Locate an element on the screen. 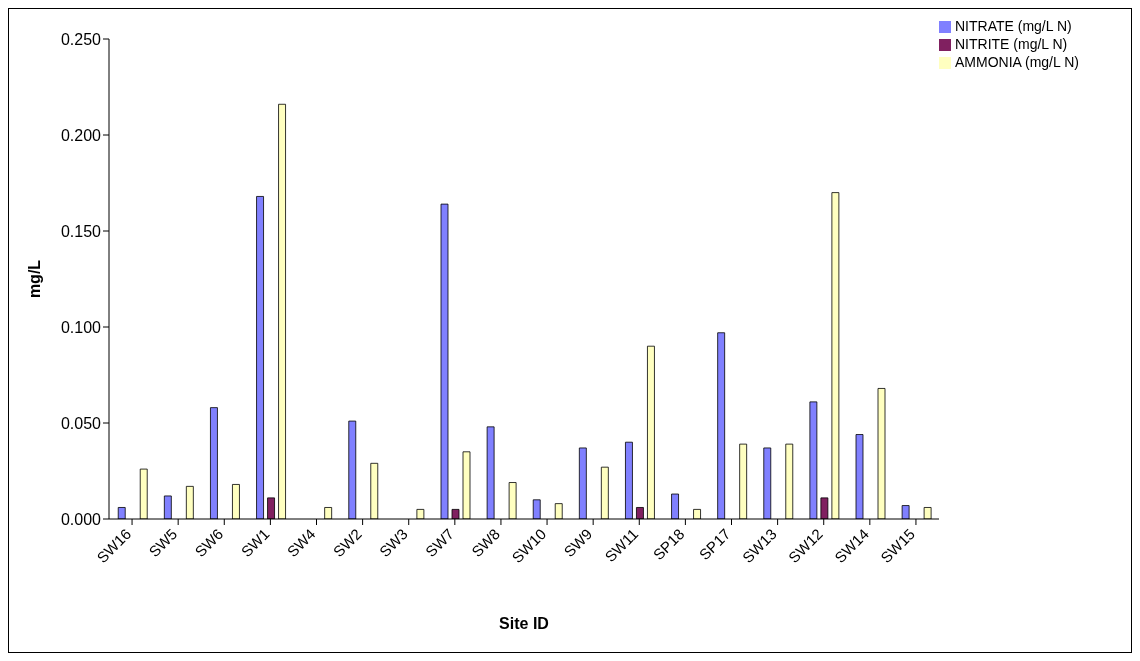 The width and height of the screenshot is (1140, 661). y-tick-label: 0.050 is located at coordinates (81, 423).